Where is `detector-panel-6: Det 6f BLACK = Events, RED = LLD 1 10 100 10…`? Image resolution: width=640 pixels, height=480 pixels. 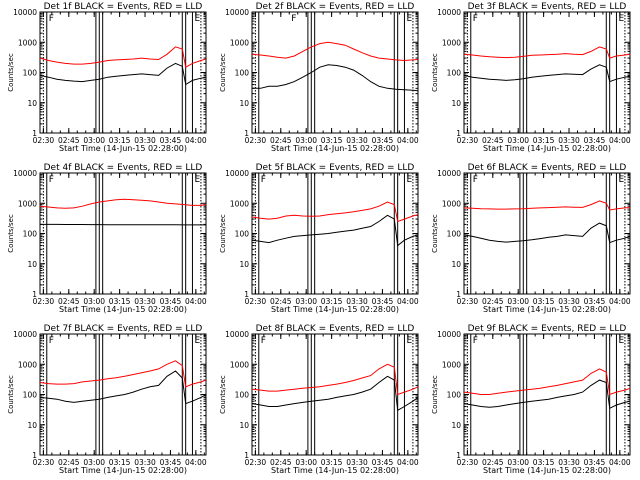
detector-panel-6: Det 6f BLACK = Events, RED = LLD 1 10 100 10… is located at coordinates (531, 238).